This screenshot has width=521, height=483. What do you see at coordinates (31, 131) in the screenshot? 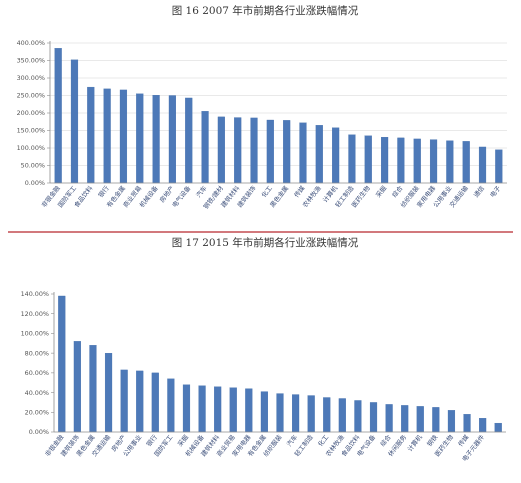
I see `y-tick-label: 150.00%` at bounding box center [31, 131].